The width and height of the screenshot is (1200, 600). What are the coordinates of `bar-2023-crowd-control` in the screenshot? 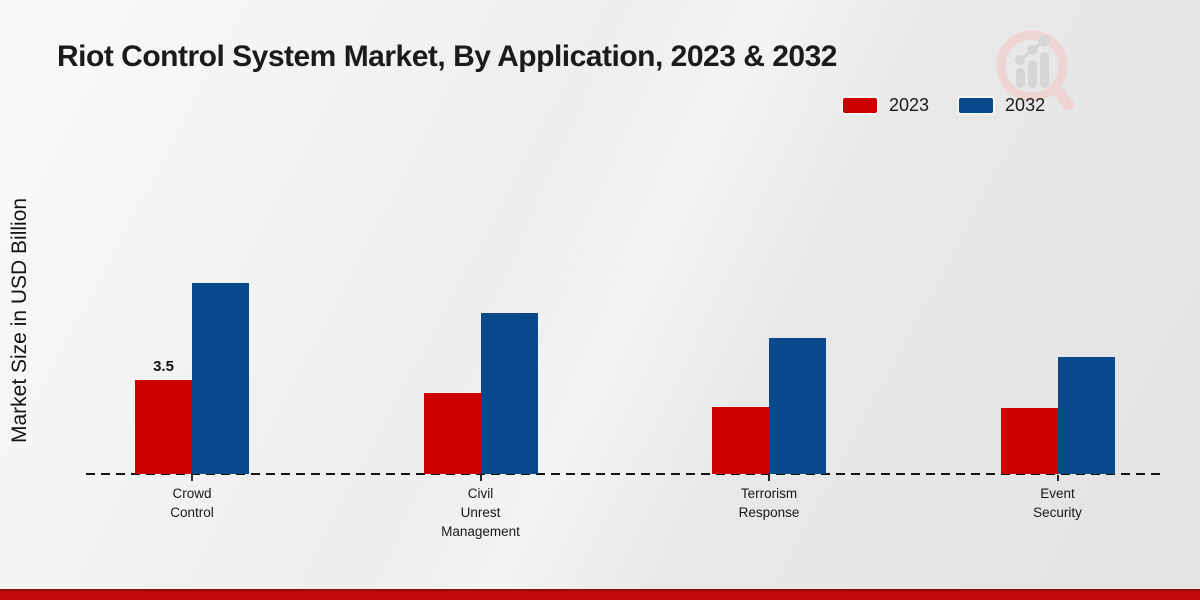 It's located at (163, 426).